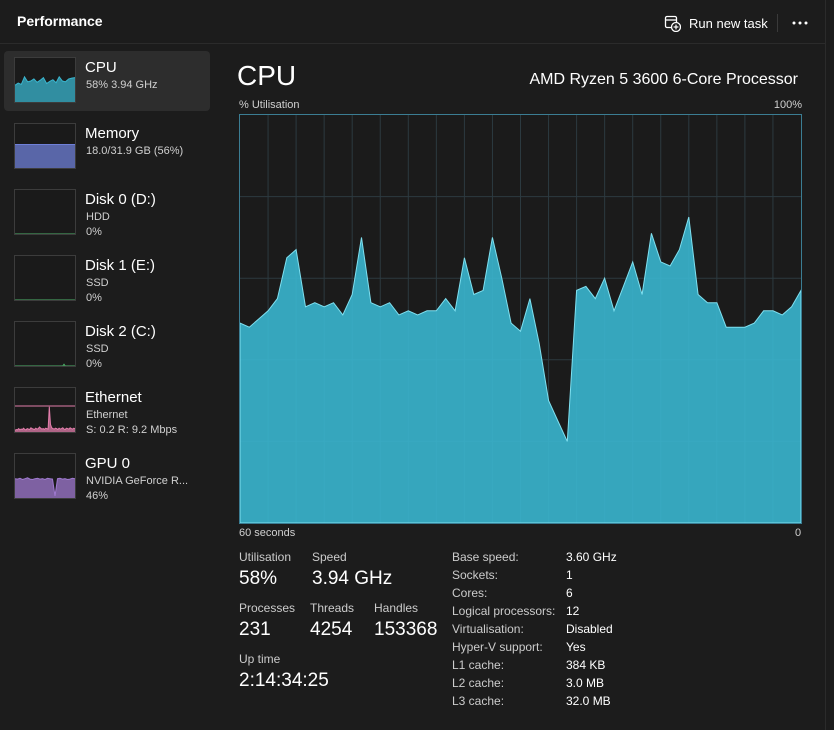 The width and height of the screenshot is (834, 730). What do you see at coordinates (112, 133) in the screenshot?
I see `sidebar-item-label: Memory` at bounding box center [112, 133].